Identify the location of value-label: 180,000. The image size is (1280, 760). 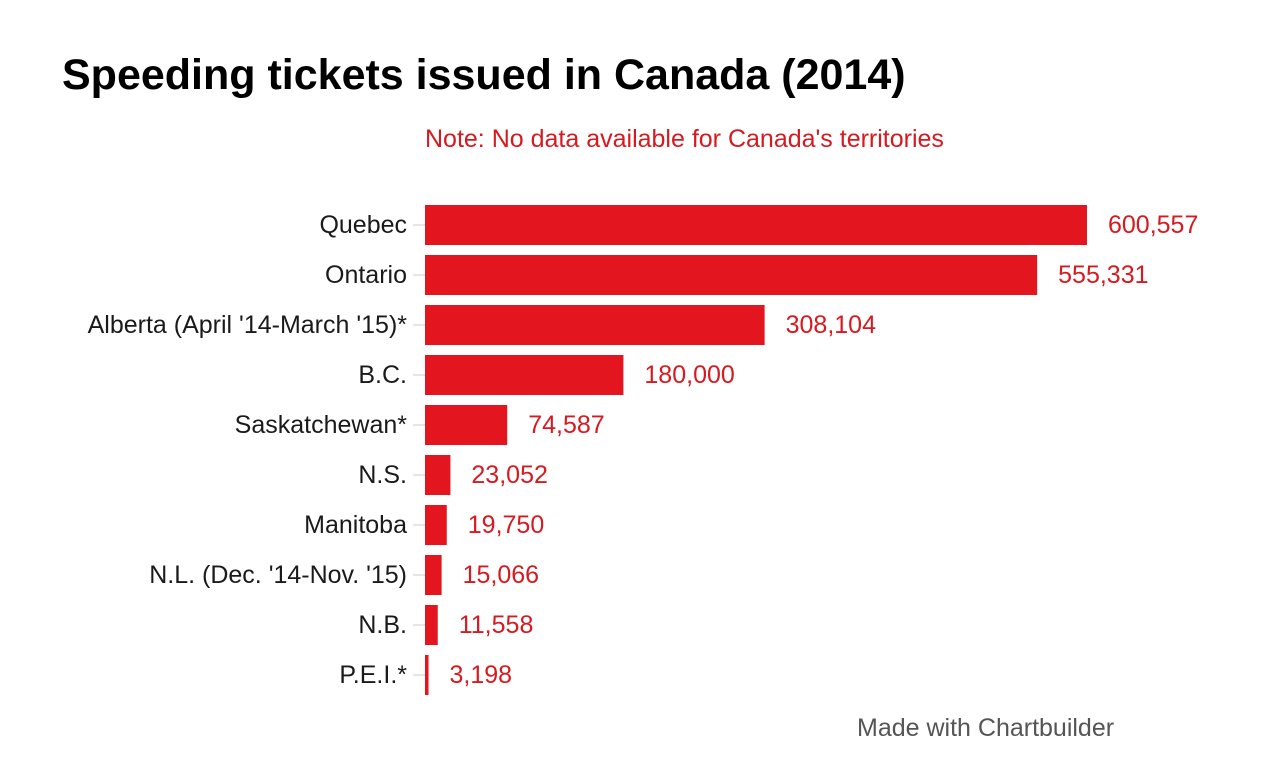
(689, 375).